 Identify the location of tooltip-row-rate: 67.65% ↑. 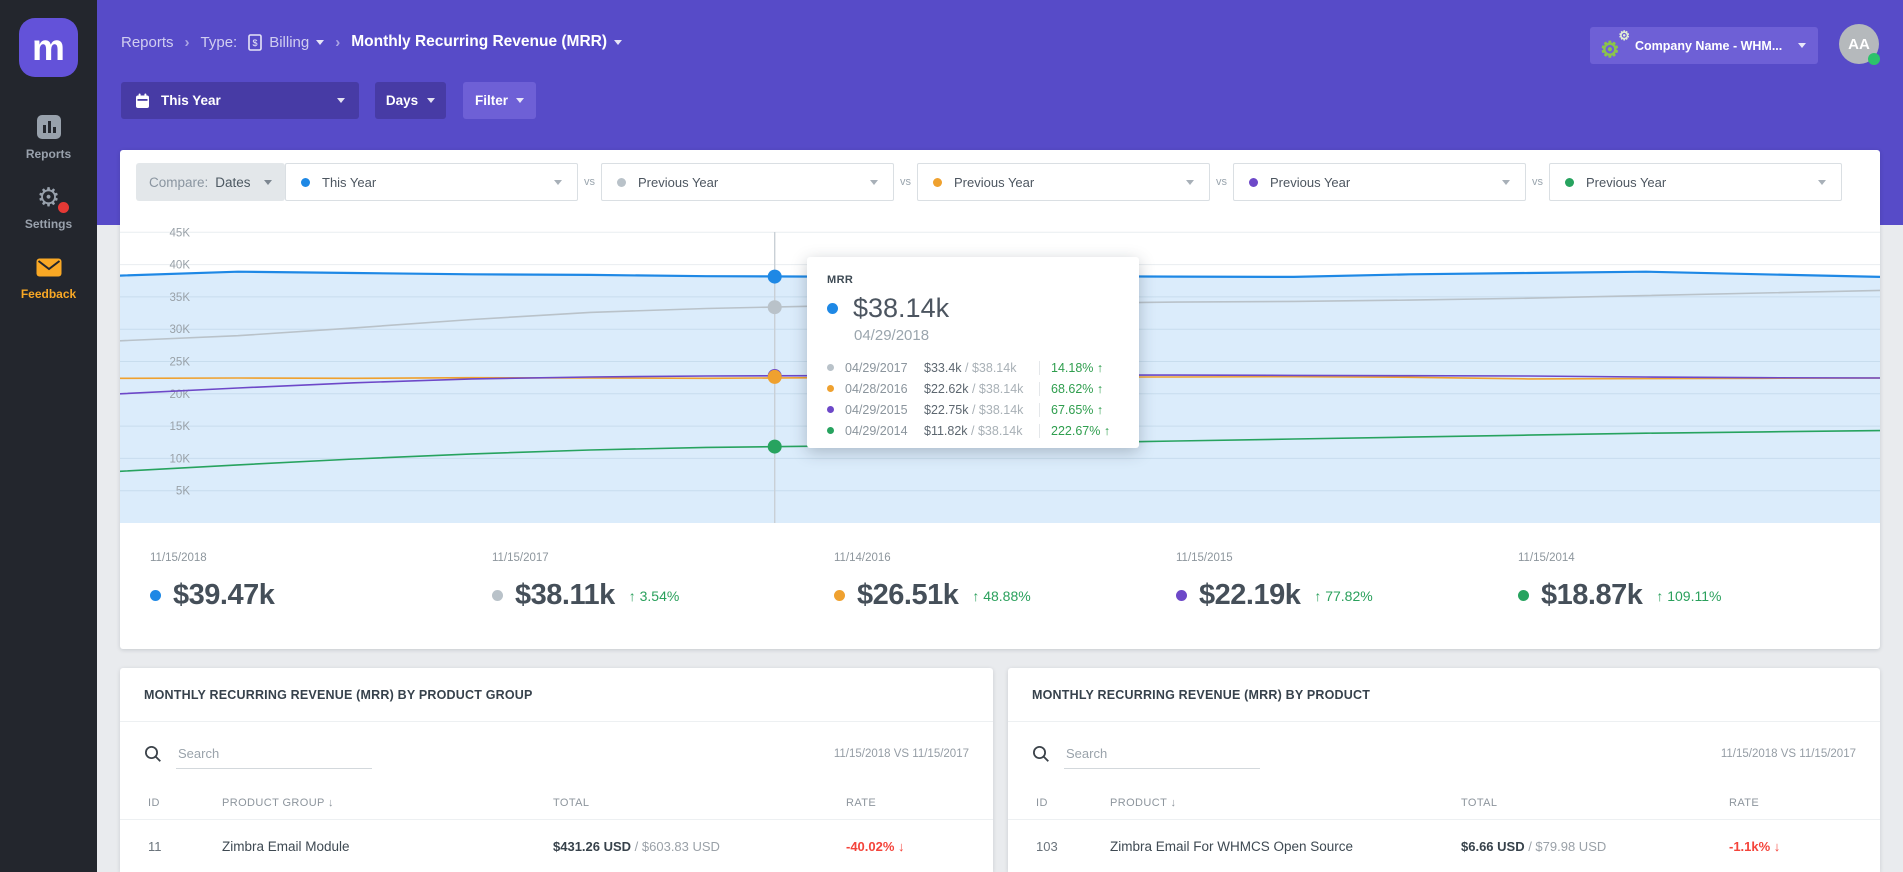
(1079, 409).